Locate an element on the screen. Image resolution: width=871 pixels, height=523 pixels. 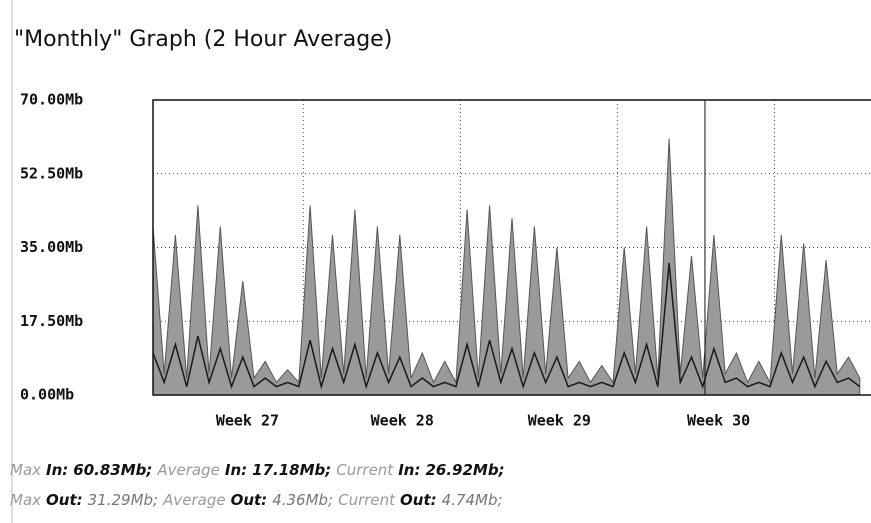
stats-part: 26.92Mb; is located at coordinates (464, 470).